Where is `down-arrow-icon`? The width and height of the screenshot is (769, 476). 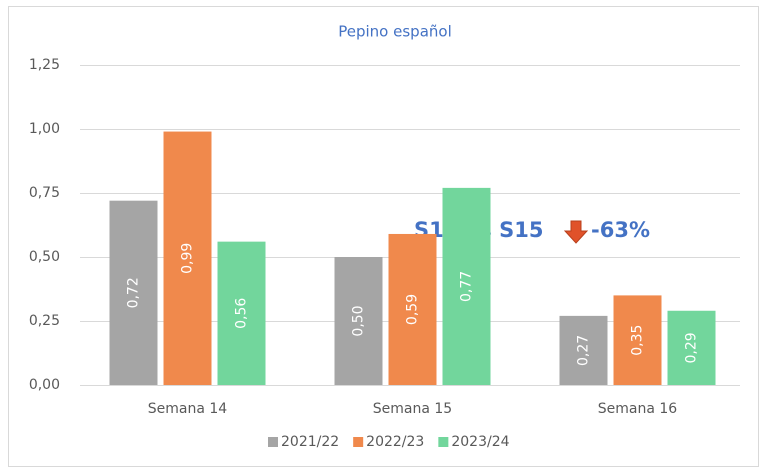
down-arrow-icon is located at coordinates (576, 232).